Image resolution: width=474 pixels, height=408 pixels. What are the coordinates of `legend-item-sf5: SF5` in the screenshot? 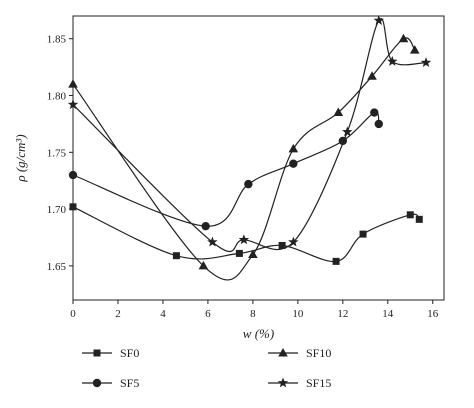 It's located at (110, 383).